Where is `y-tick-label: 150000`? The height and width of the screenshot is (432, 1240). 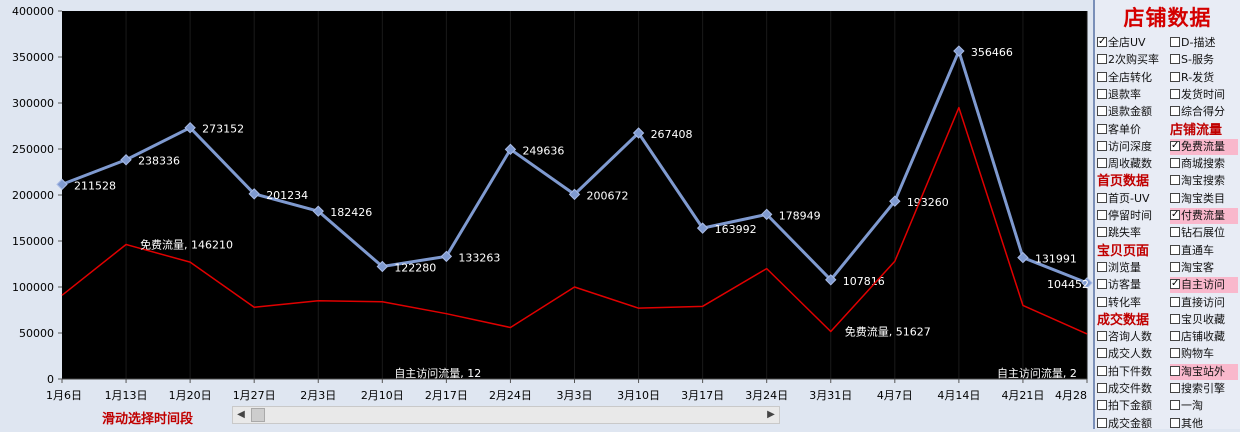
y-tick-label: 150000 is located at coordinates (33, 241).